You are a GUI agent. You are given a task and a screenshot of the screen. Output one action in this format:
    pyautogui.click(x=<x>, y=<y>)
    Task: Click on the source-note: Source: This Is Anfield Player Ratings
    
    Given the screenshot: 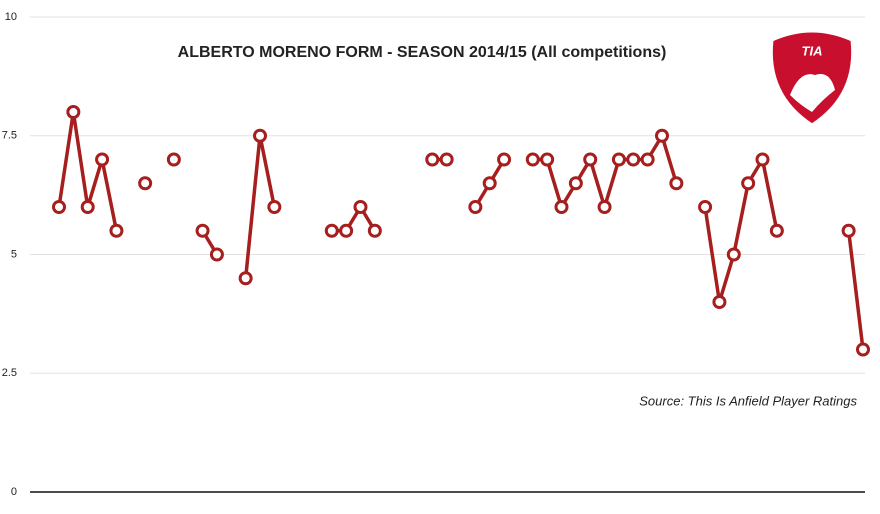 What is the action you would take?
    pyautogui.click(x=748, y=400)
    